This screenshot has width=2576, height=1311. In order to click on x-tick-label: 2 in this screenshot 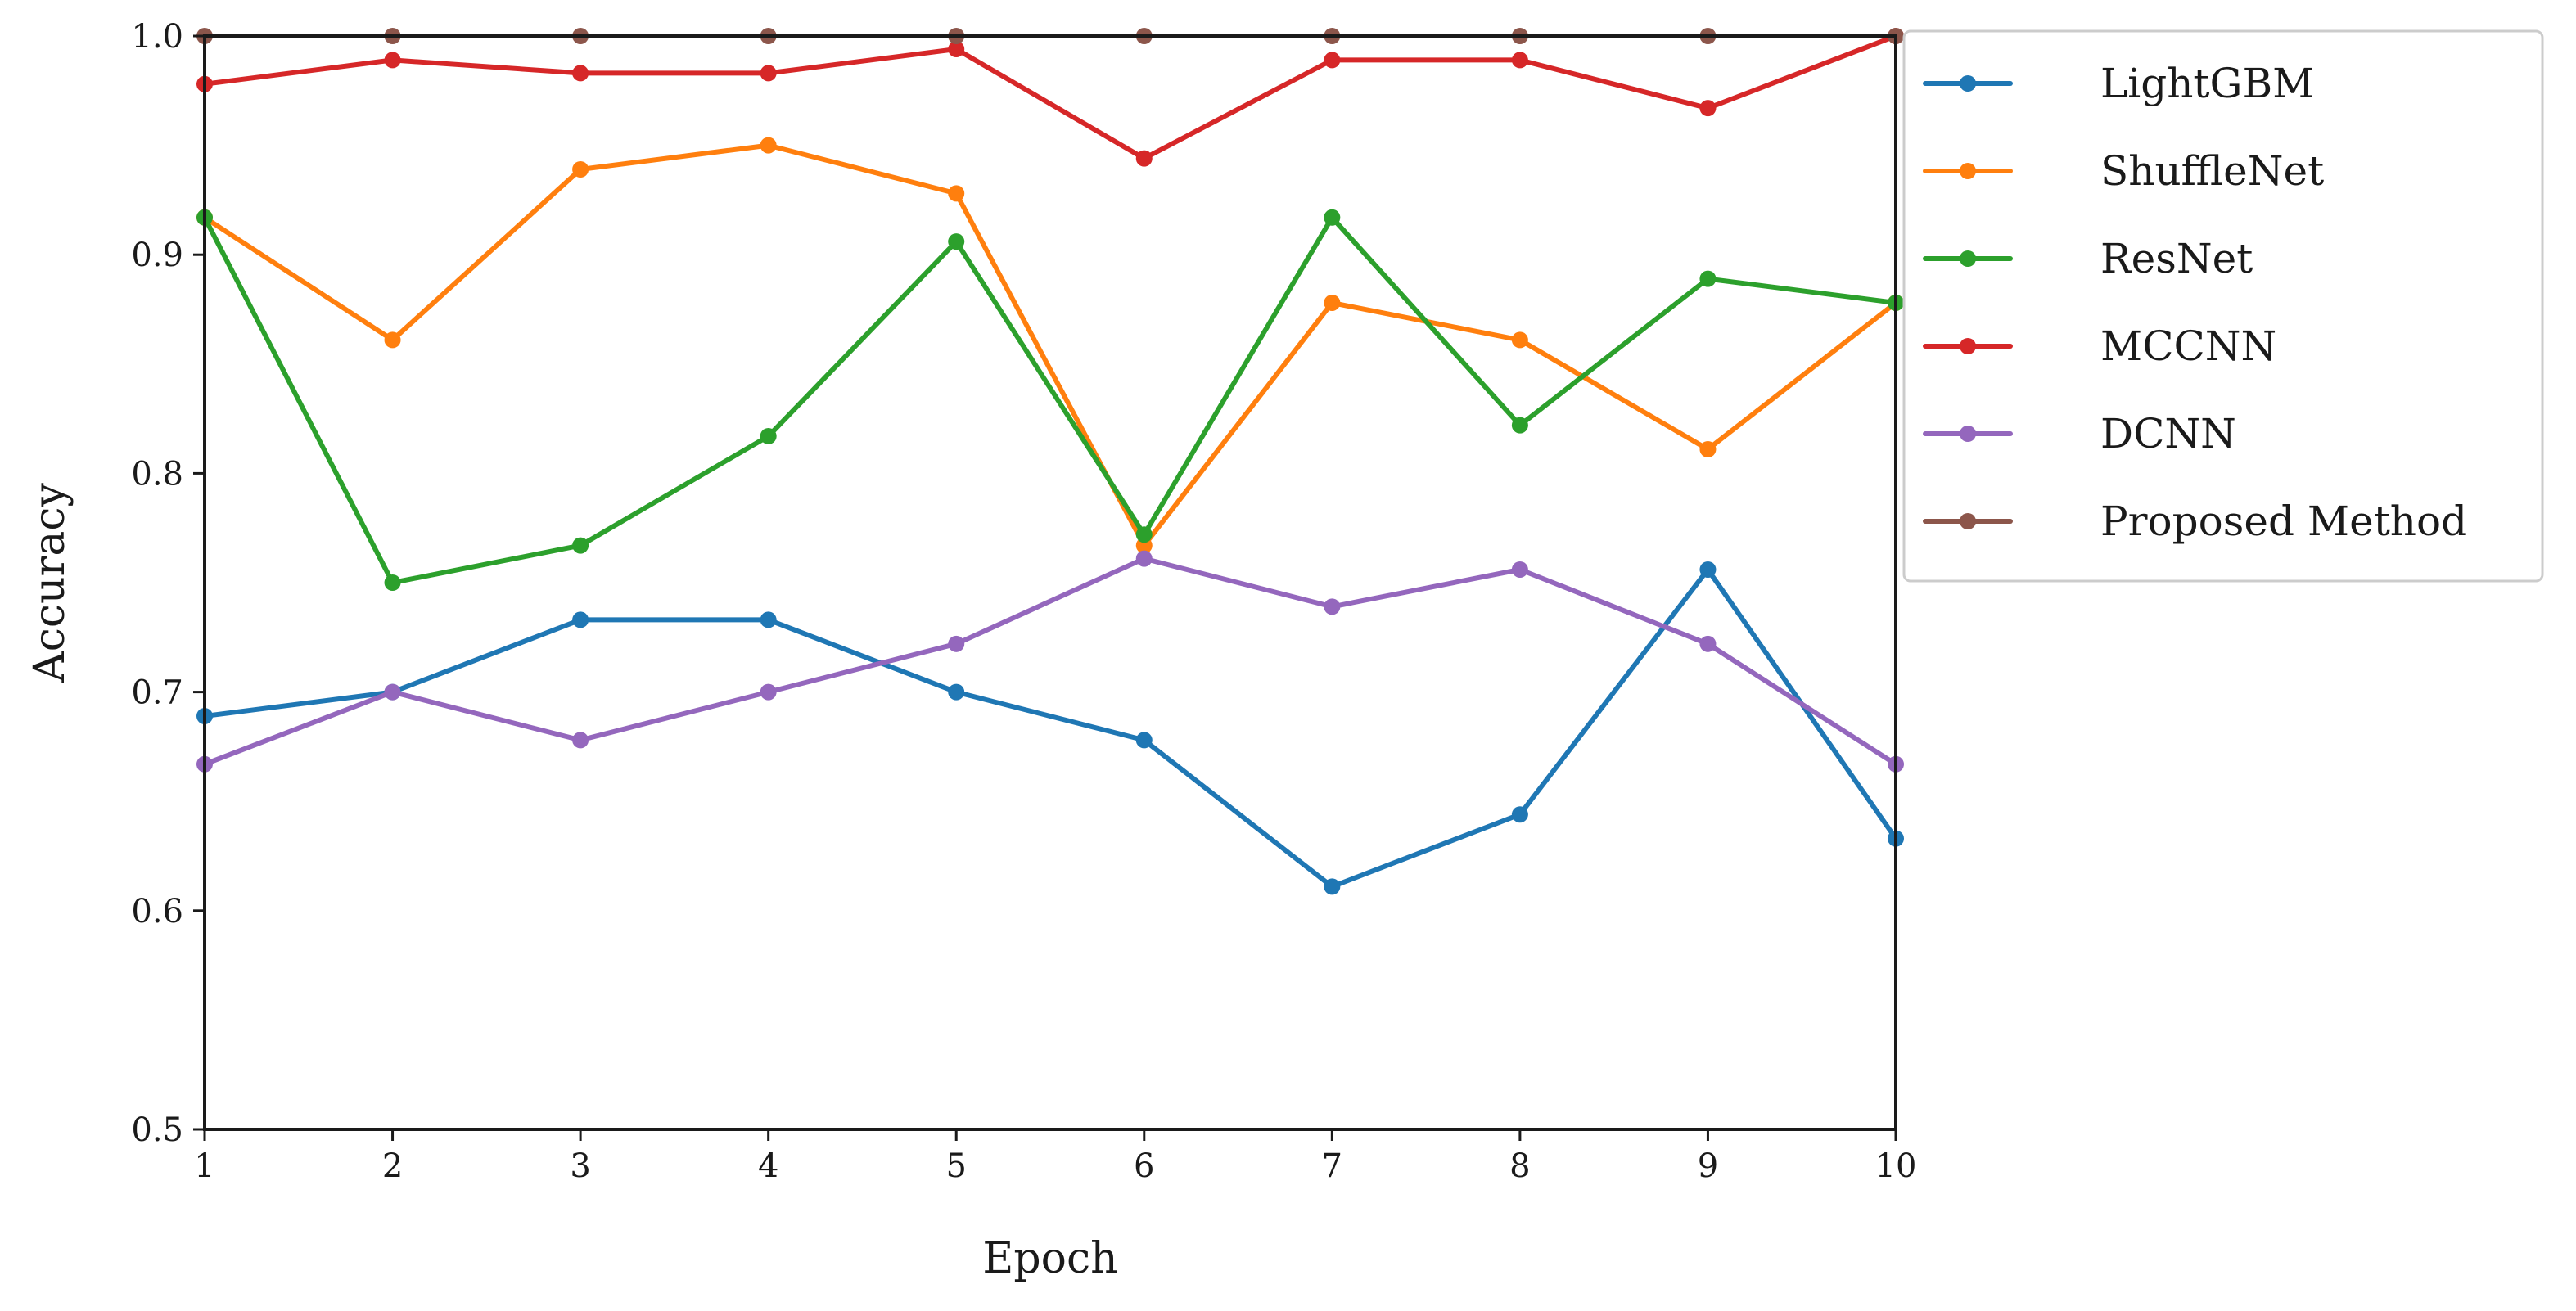, I will do `click(392, 1166)`.